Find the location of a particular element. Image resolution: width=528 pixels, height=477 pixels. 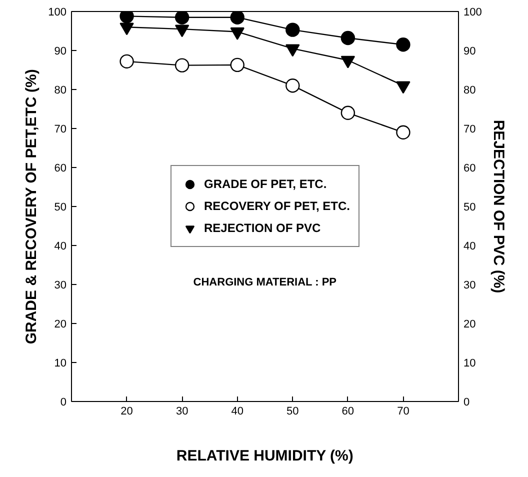

y2-tick-label: 0 is located at coordinates (467, 402).